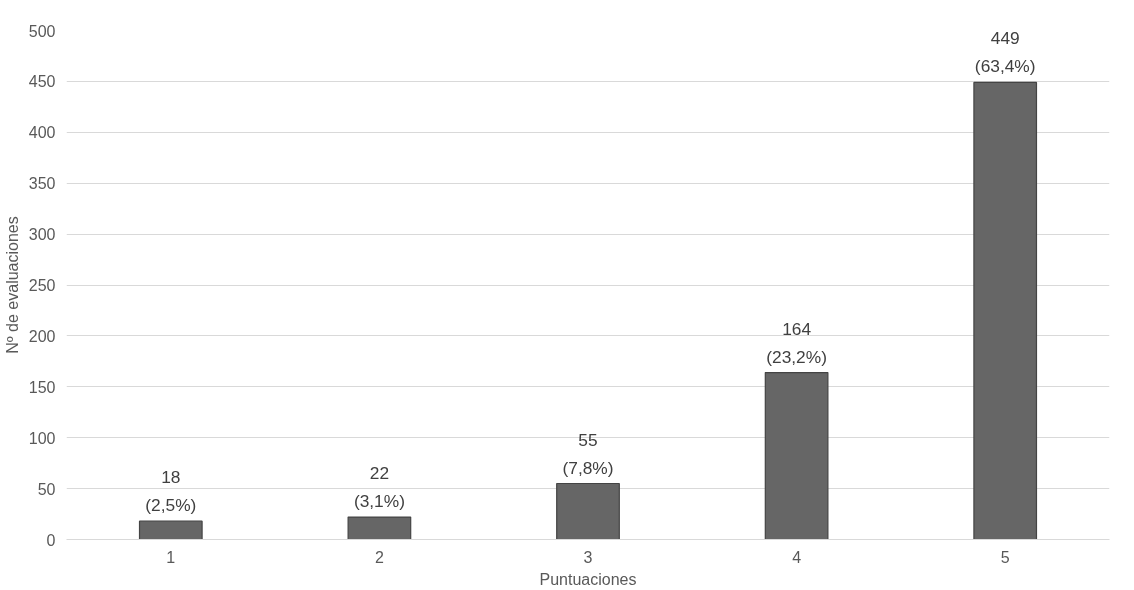  I want to click on y-tick-label: 300, so click(42, 235).